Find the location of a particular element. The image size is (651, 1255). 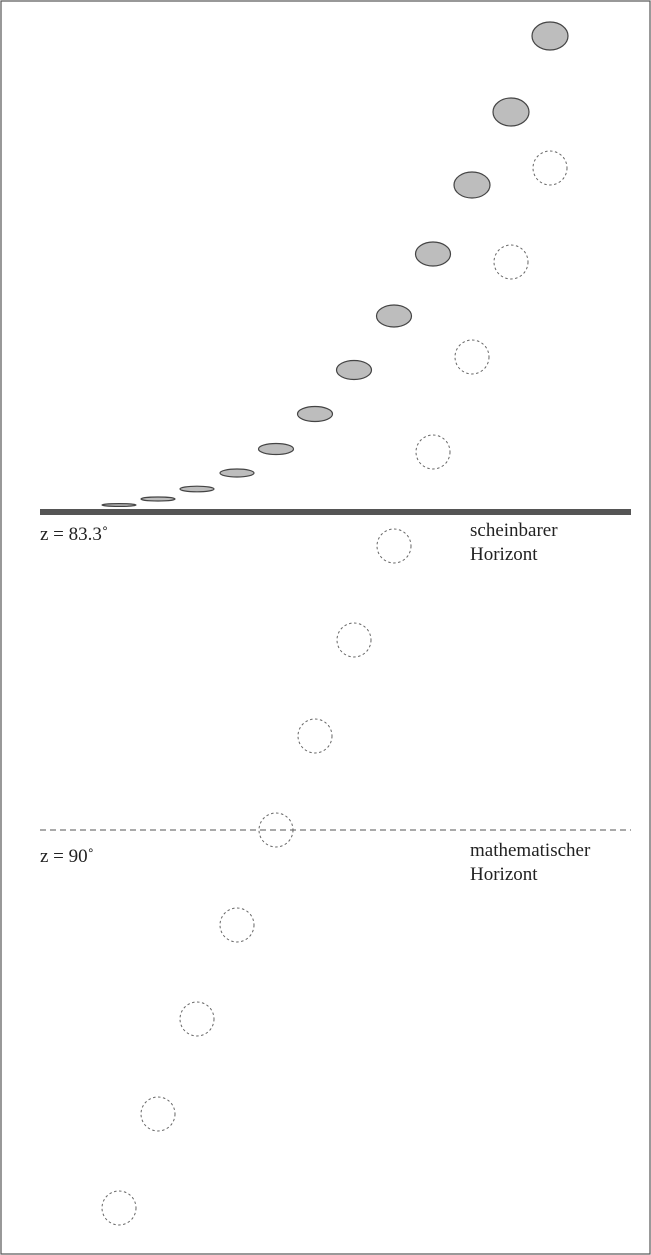

math-horizon-label-line1: mathematischer is located at coordinates (530, 850).